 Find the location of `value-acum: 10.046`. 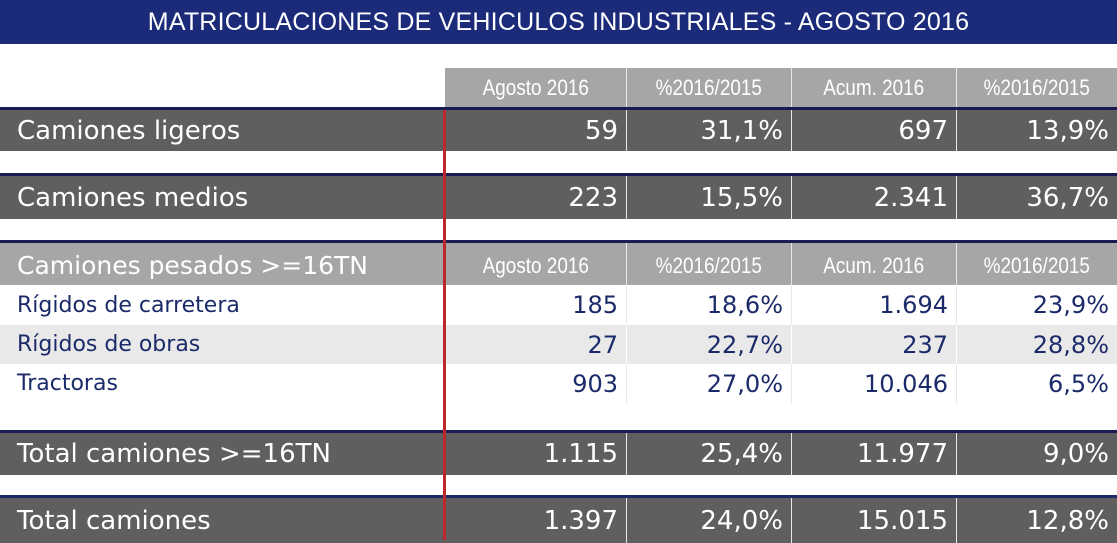

value-acum: 10.046 is located at coordinates (873, 384).